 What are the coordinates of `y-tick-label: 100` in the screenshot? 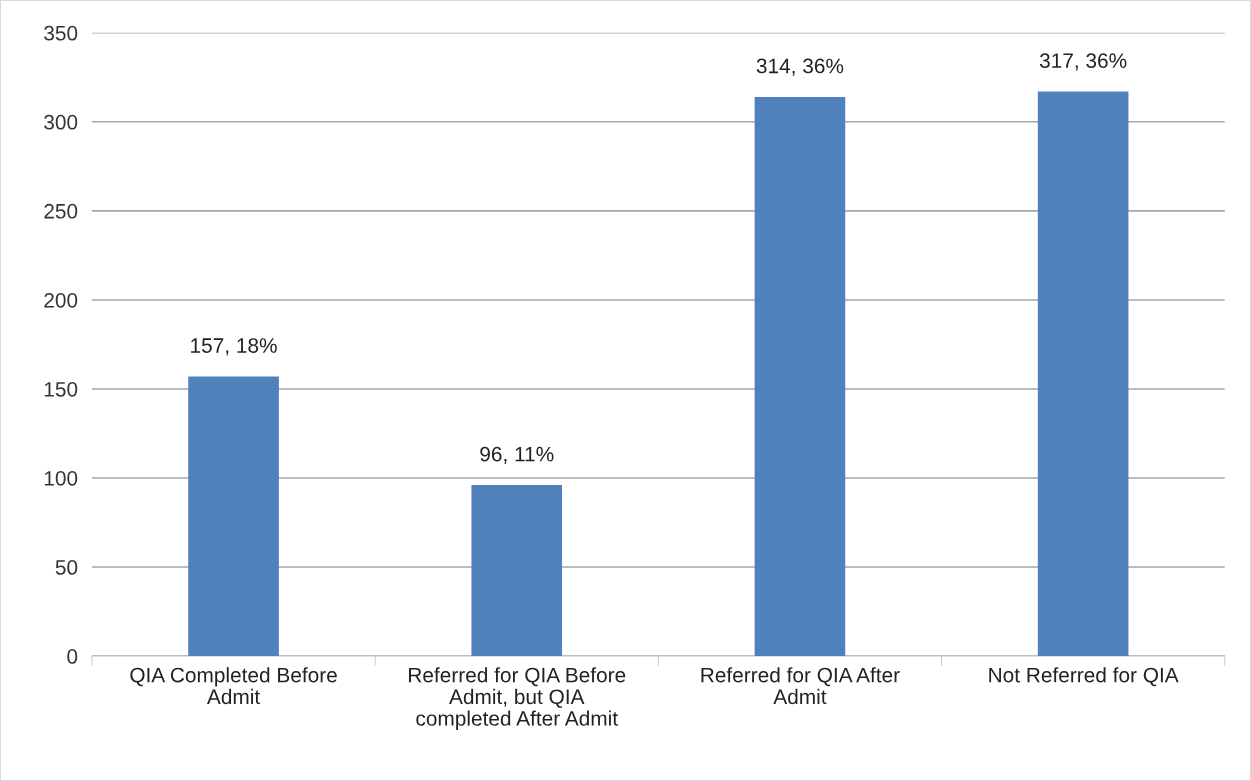 It's located at (61, 478).